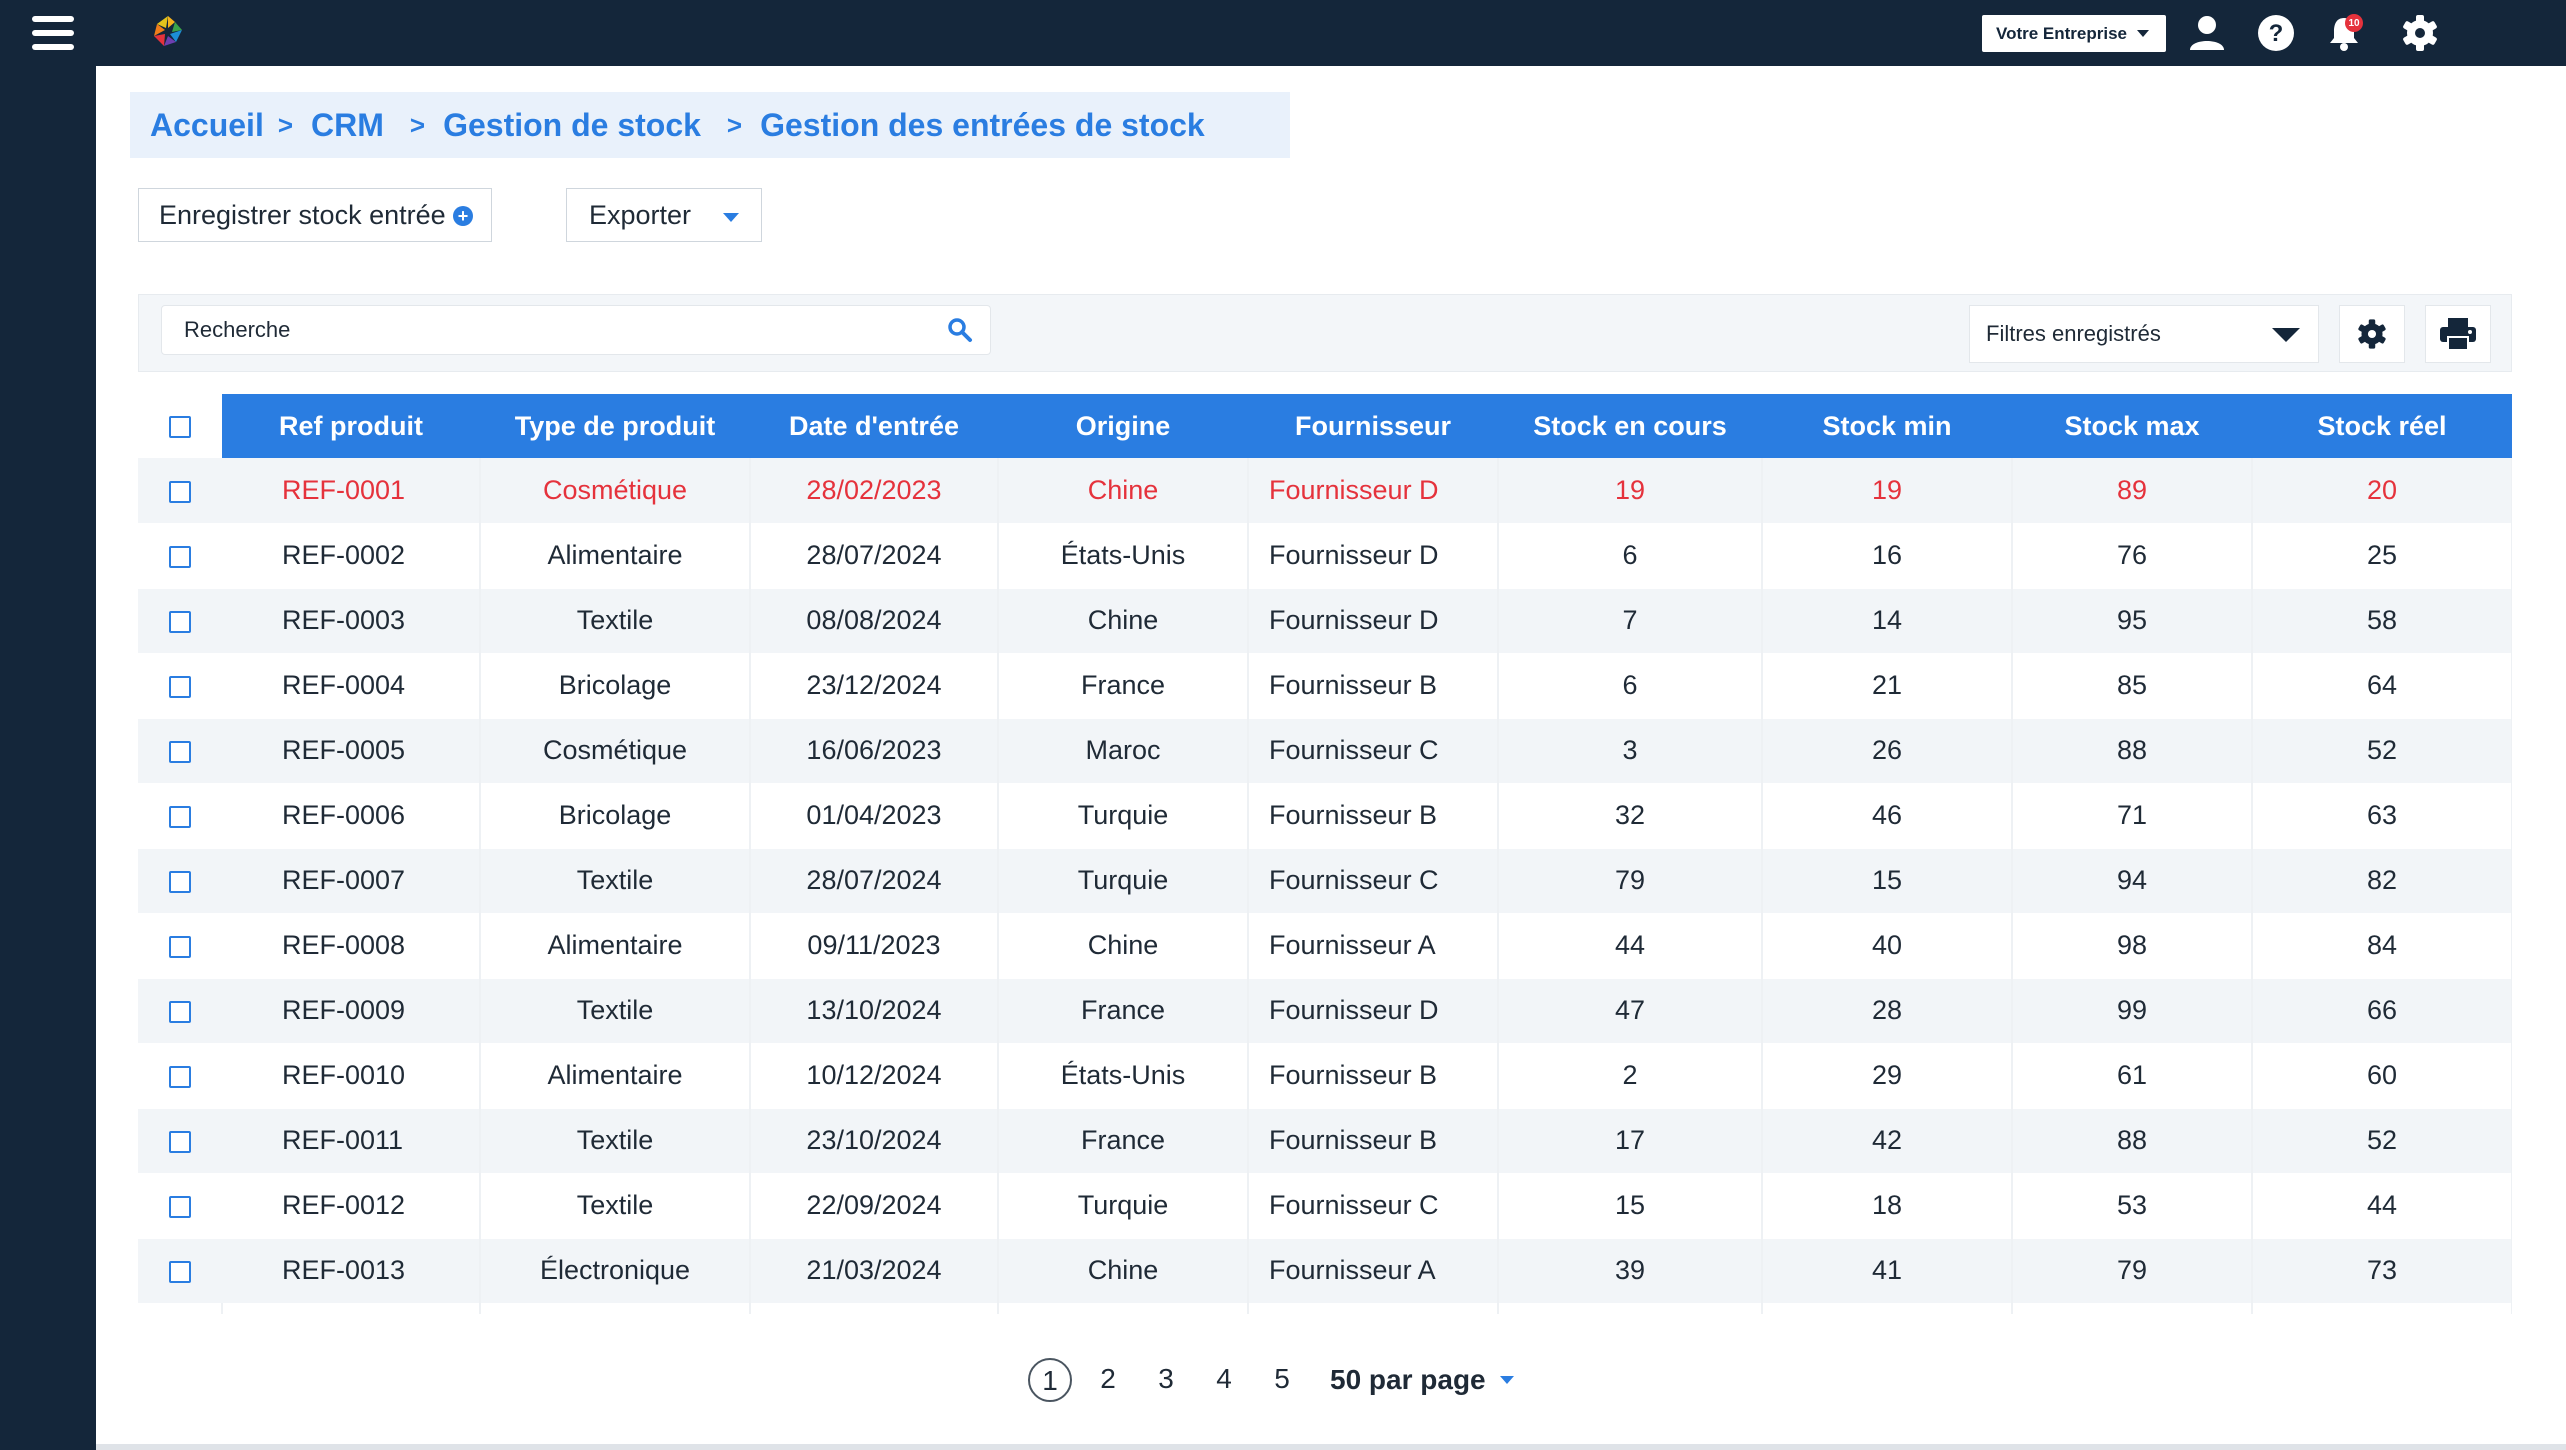 This screenshot has width=2566, height=1450. Describe the element at coordinates (874, 1076) in the screenshot. I see `cell-date: 10/12/2024` at that location.